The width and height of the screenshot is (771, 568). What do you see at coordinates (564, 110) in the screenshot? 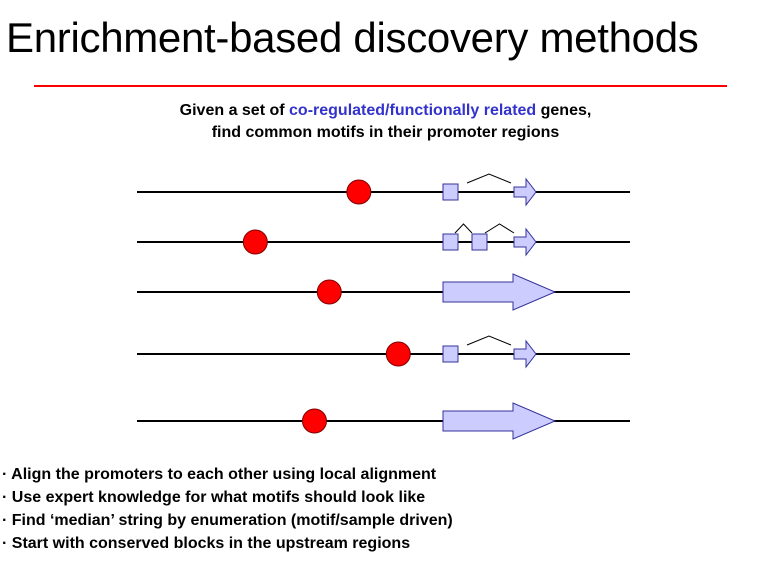
I see `subtitle-suffix: genes,` at bounding box center [564, 110].